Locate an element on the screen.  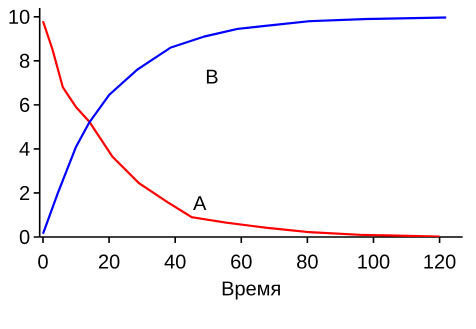
y-tick-label: 6 is located at coordinates (25, 105).